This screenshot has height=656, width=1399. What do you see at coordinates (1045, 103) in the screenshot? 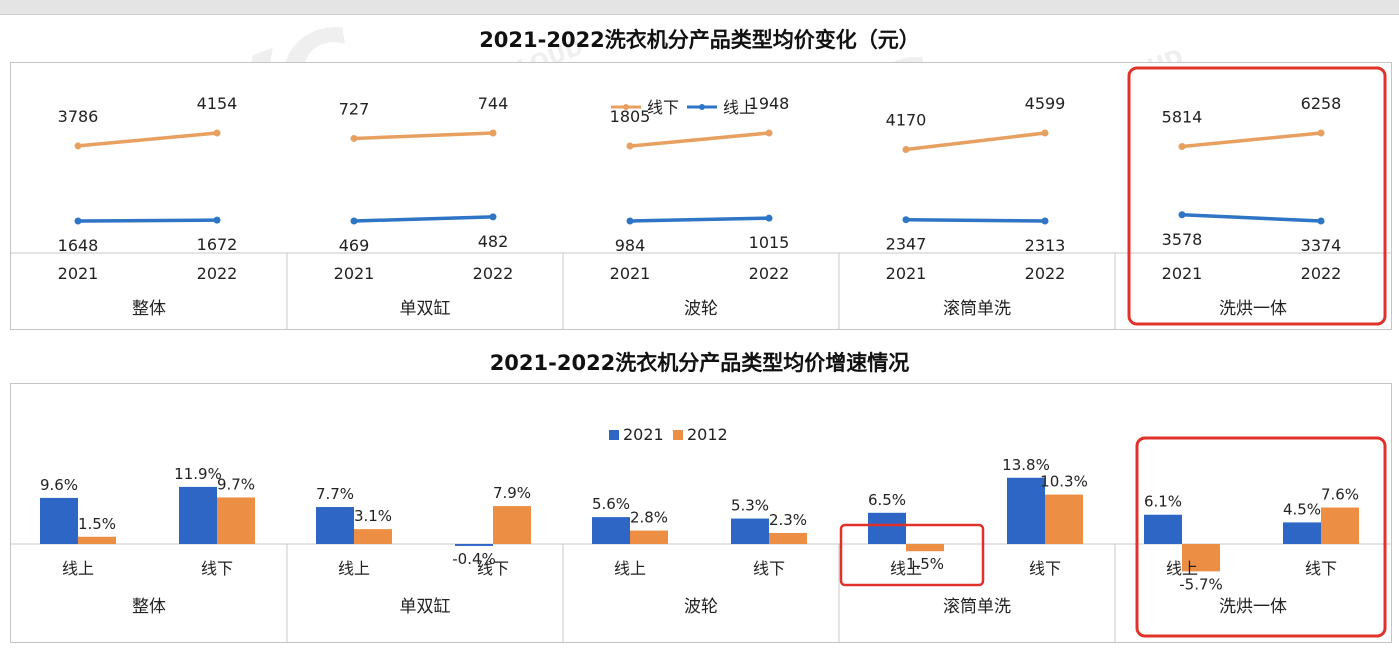
I see `data-label: 4599` at bounding box center [1045, 103].